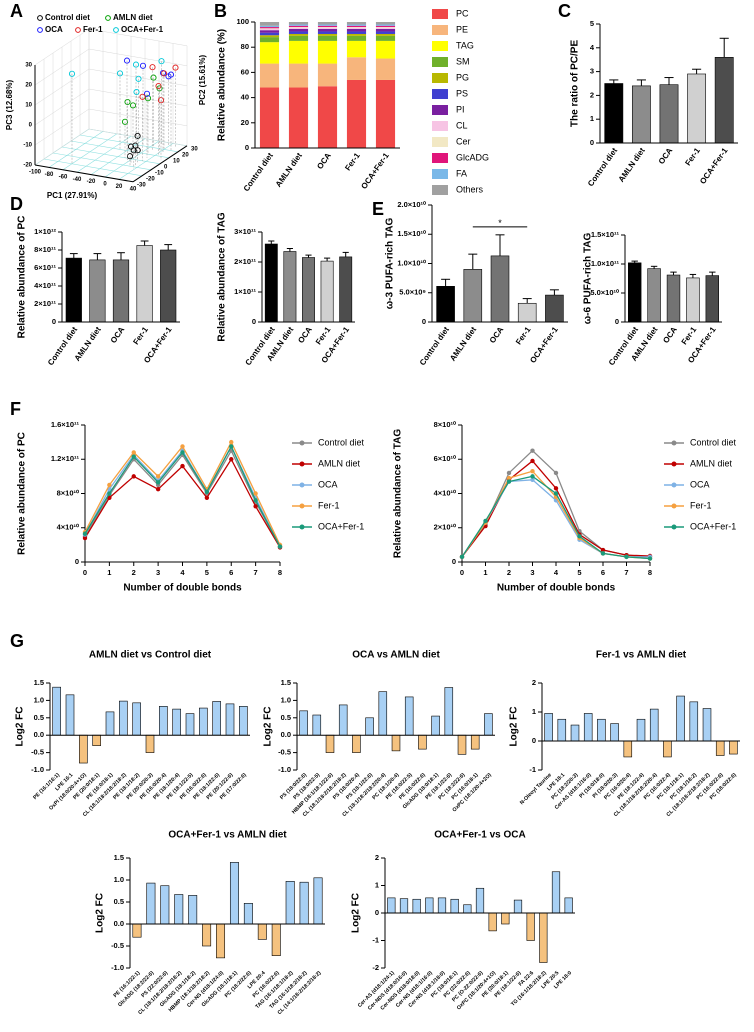 The width and height of the screenshot is (754, 1032). What do you see at coordinates (62, 147) in the screenshot?
I see `wall-grid-line` at bounding box center [62, 147].